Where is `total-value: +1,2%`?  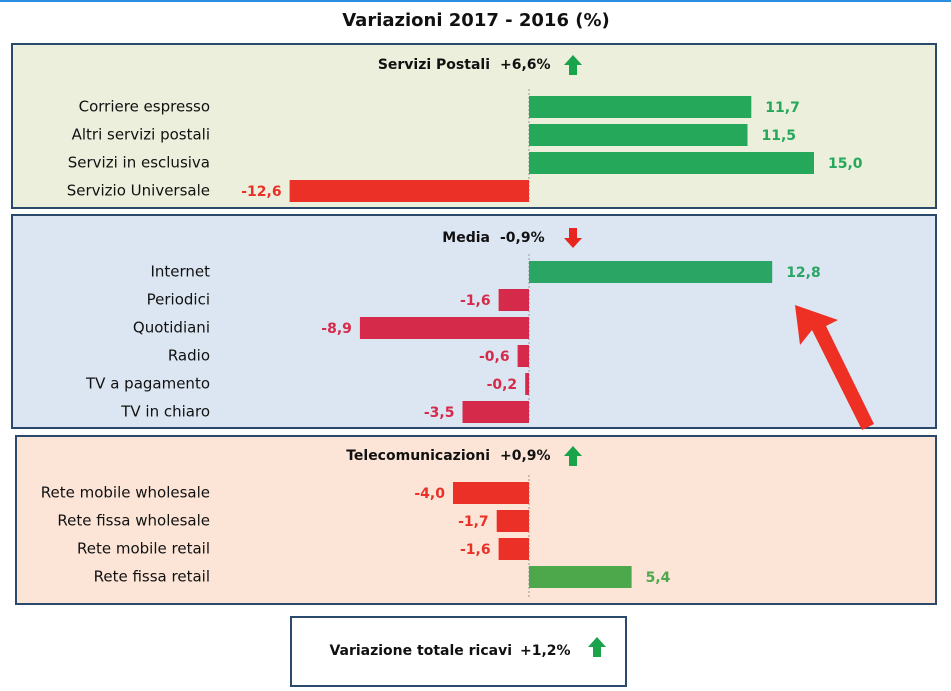
total-value: +1,2% is located at coordinates (545, 651).